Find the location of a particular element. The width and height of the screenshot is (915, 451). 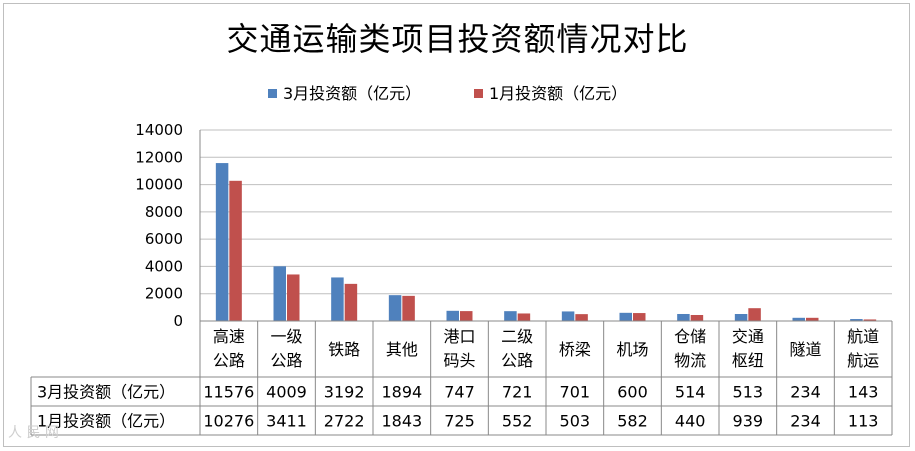

table-value: 440 is located at coordinates (690, 421).